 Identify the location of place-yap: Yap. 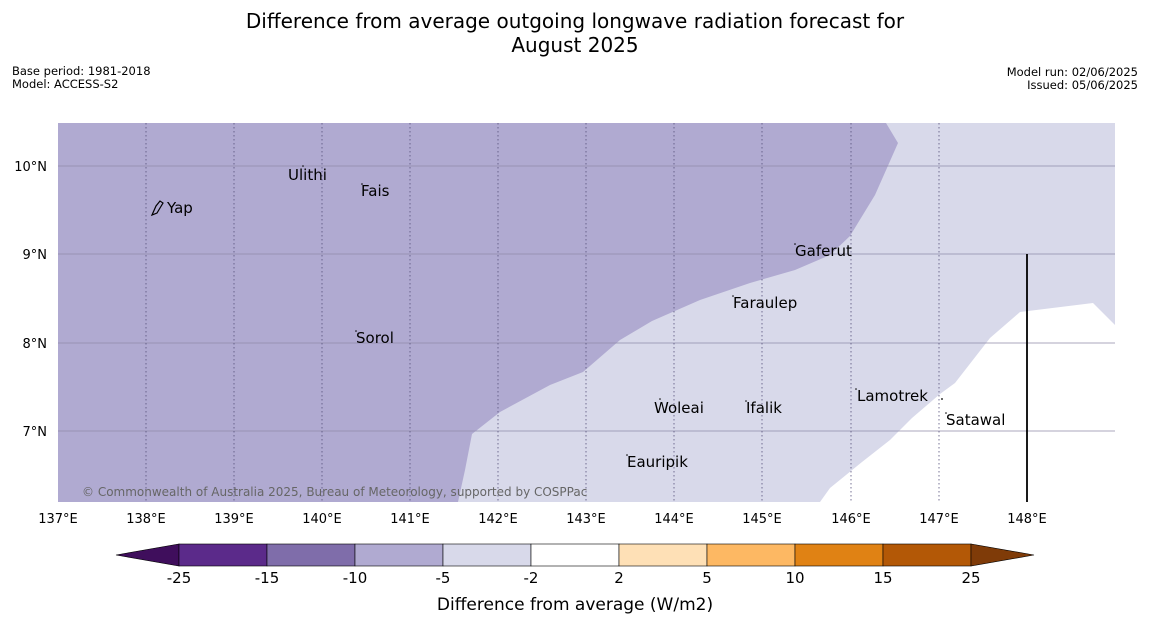
(179, 208).